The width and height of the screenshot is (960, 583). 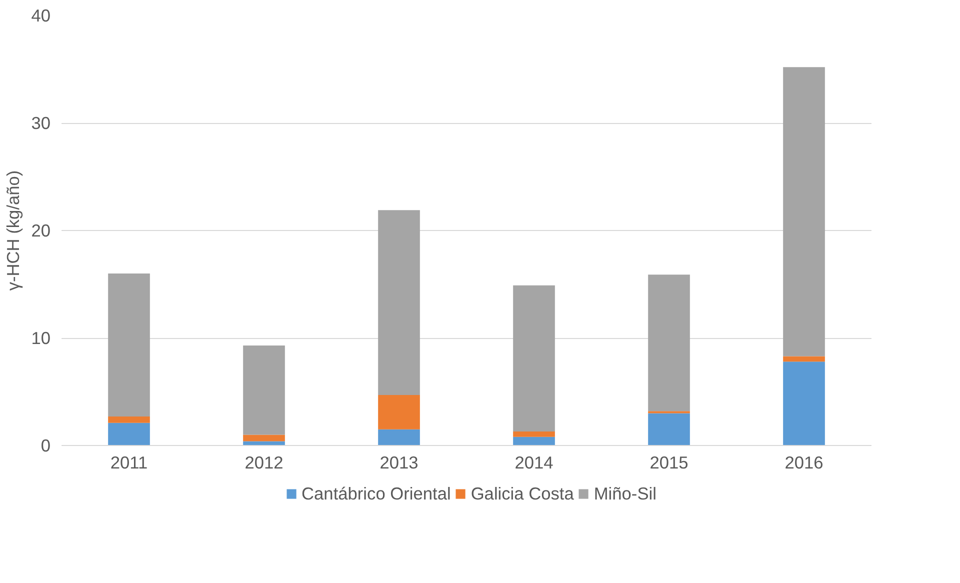 What do you see at coordinates (804, 462) in the screenshot?
I see `x-tick-label: 2016` at bounding box center [804, 462].